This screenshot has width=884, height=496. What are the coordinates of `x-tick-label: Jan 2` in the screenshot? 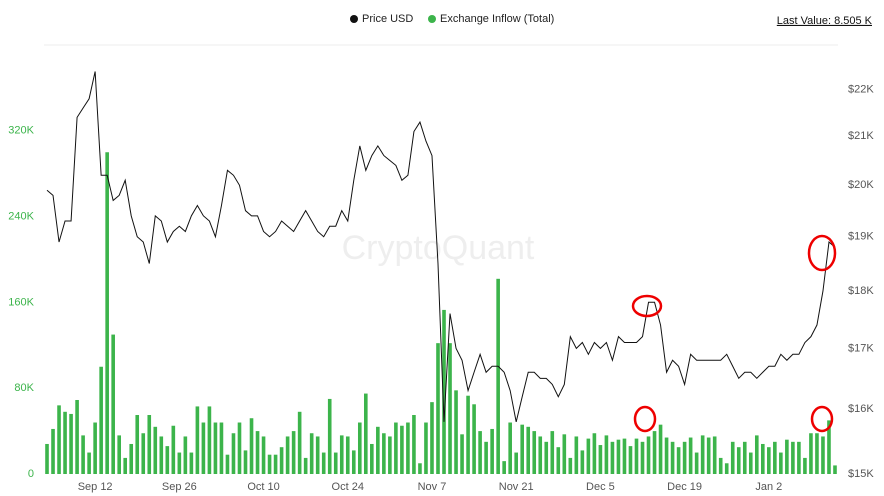 It's located at (768, 487).